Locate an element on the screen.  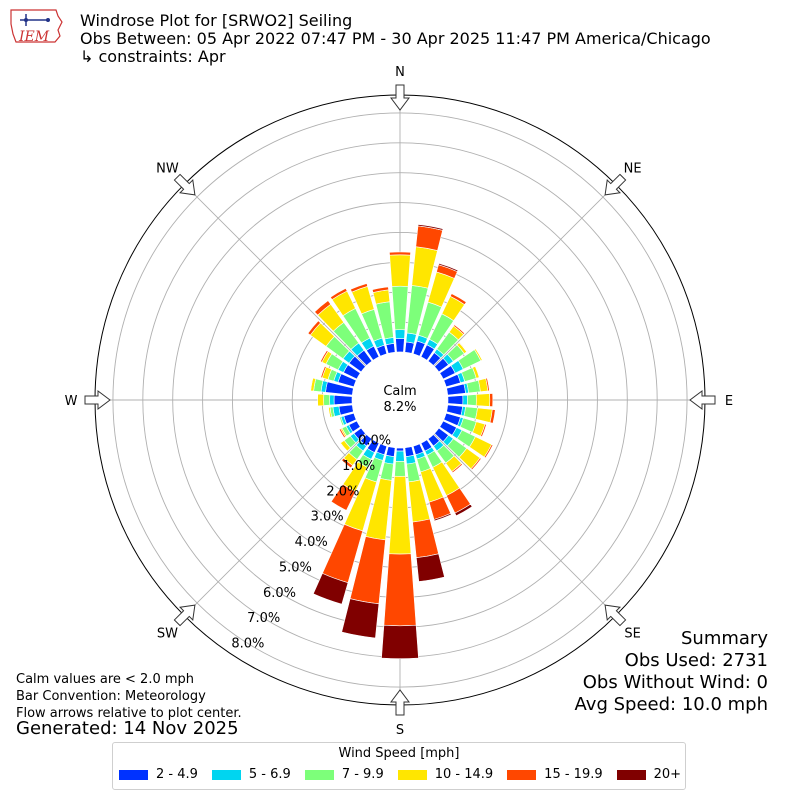
direction-label-nw: NW is located at coordinates (167, 168).